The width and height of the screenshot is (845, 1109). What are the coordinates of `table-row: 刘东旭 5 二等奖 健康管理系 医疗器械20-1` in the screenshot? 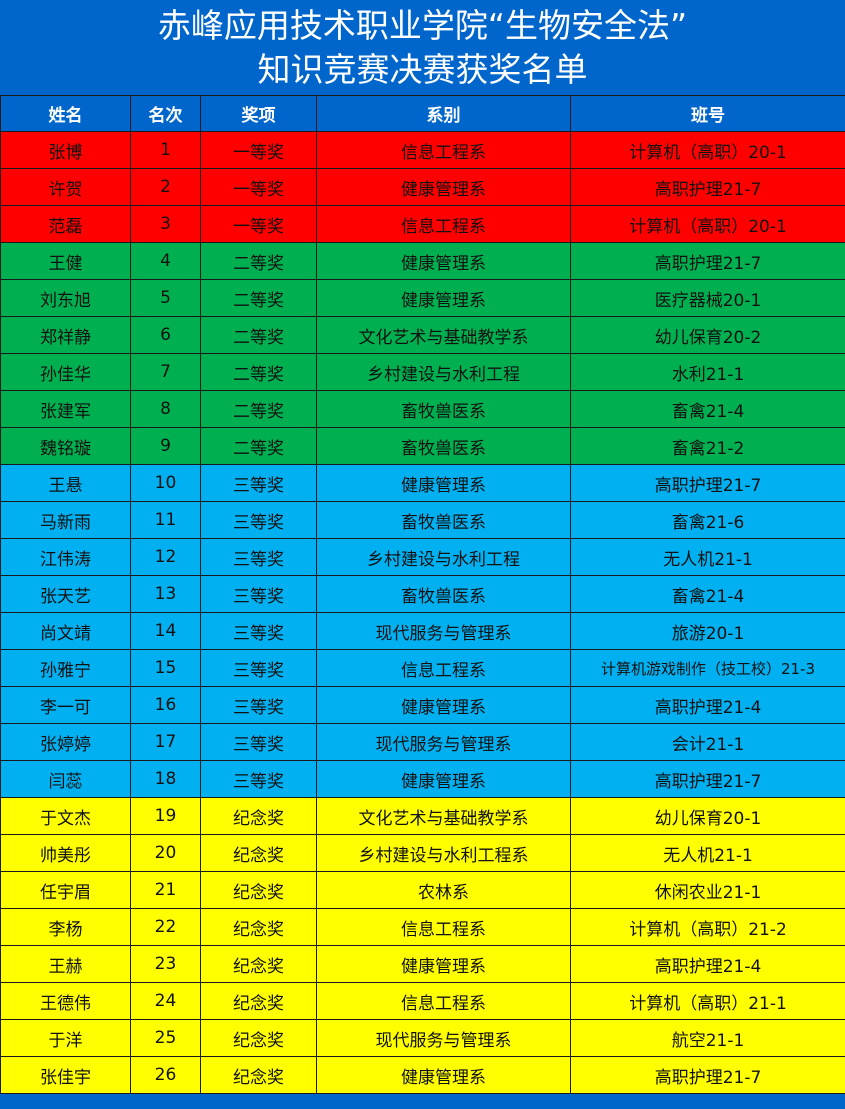 It's located at (422, 298).